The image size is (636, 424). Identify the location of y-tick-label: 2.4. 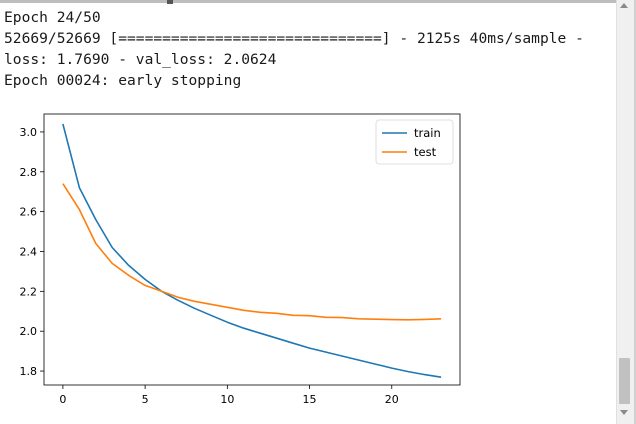
(29, 251).